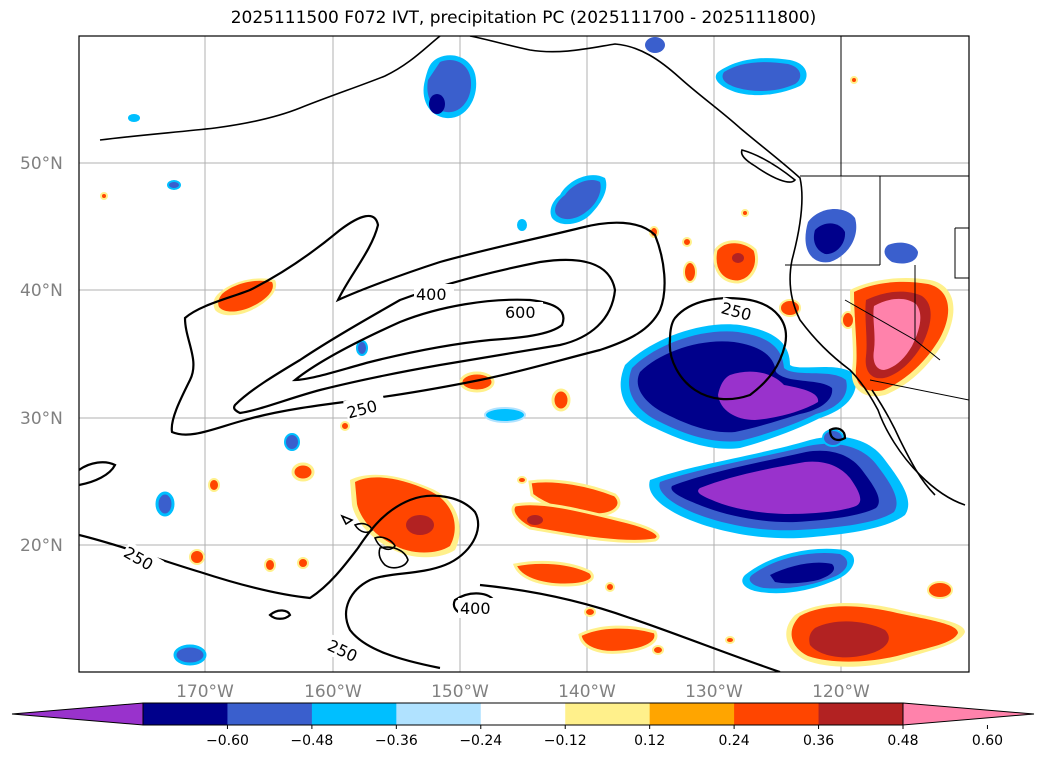 Image resolution: width=1047 pixels, height=765 pixels. I want to click on colorbar-tick-label: −0.12, so click(565, 741).